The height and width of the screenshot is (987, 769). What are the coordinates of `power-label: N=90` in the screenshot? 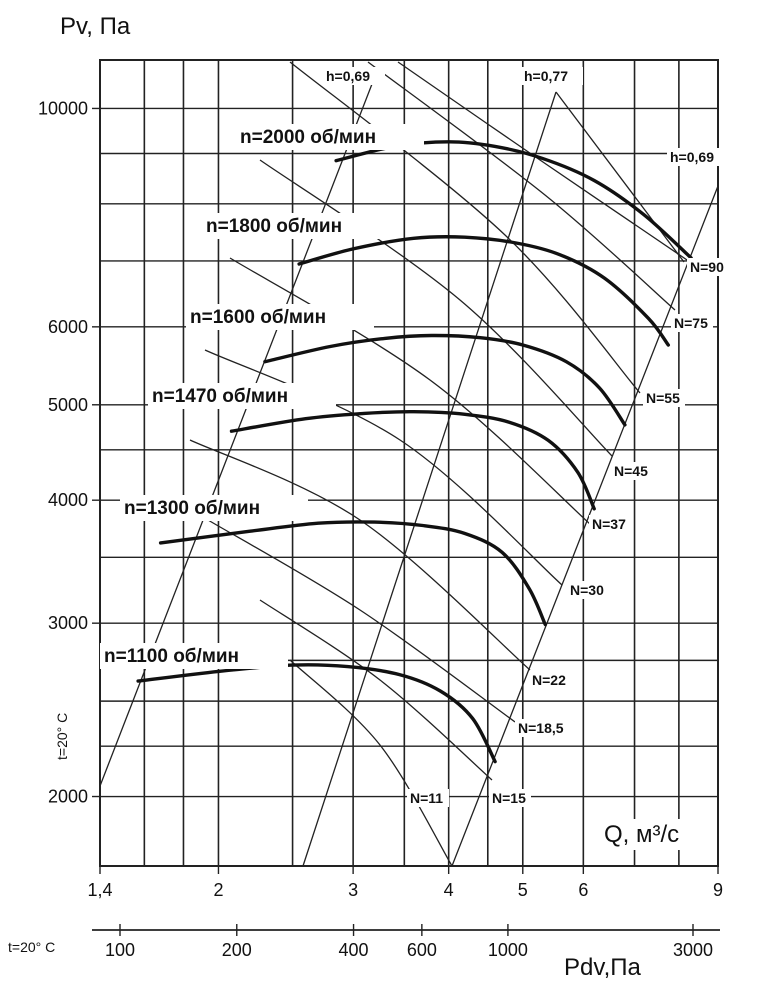 It's located at (707, 267).